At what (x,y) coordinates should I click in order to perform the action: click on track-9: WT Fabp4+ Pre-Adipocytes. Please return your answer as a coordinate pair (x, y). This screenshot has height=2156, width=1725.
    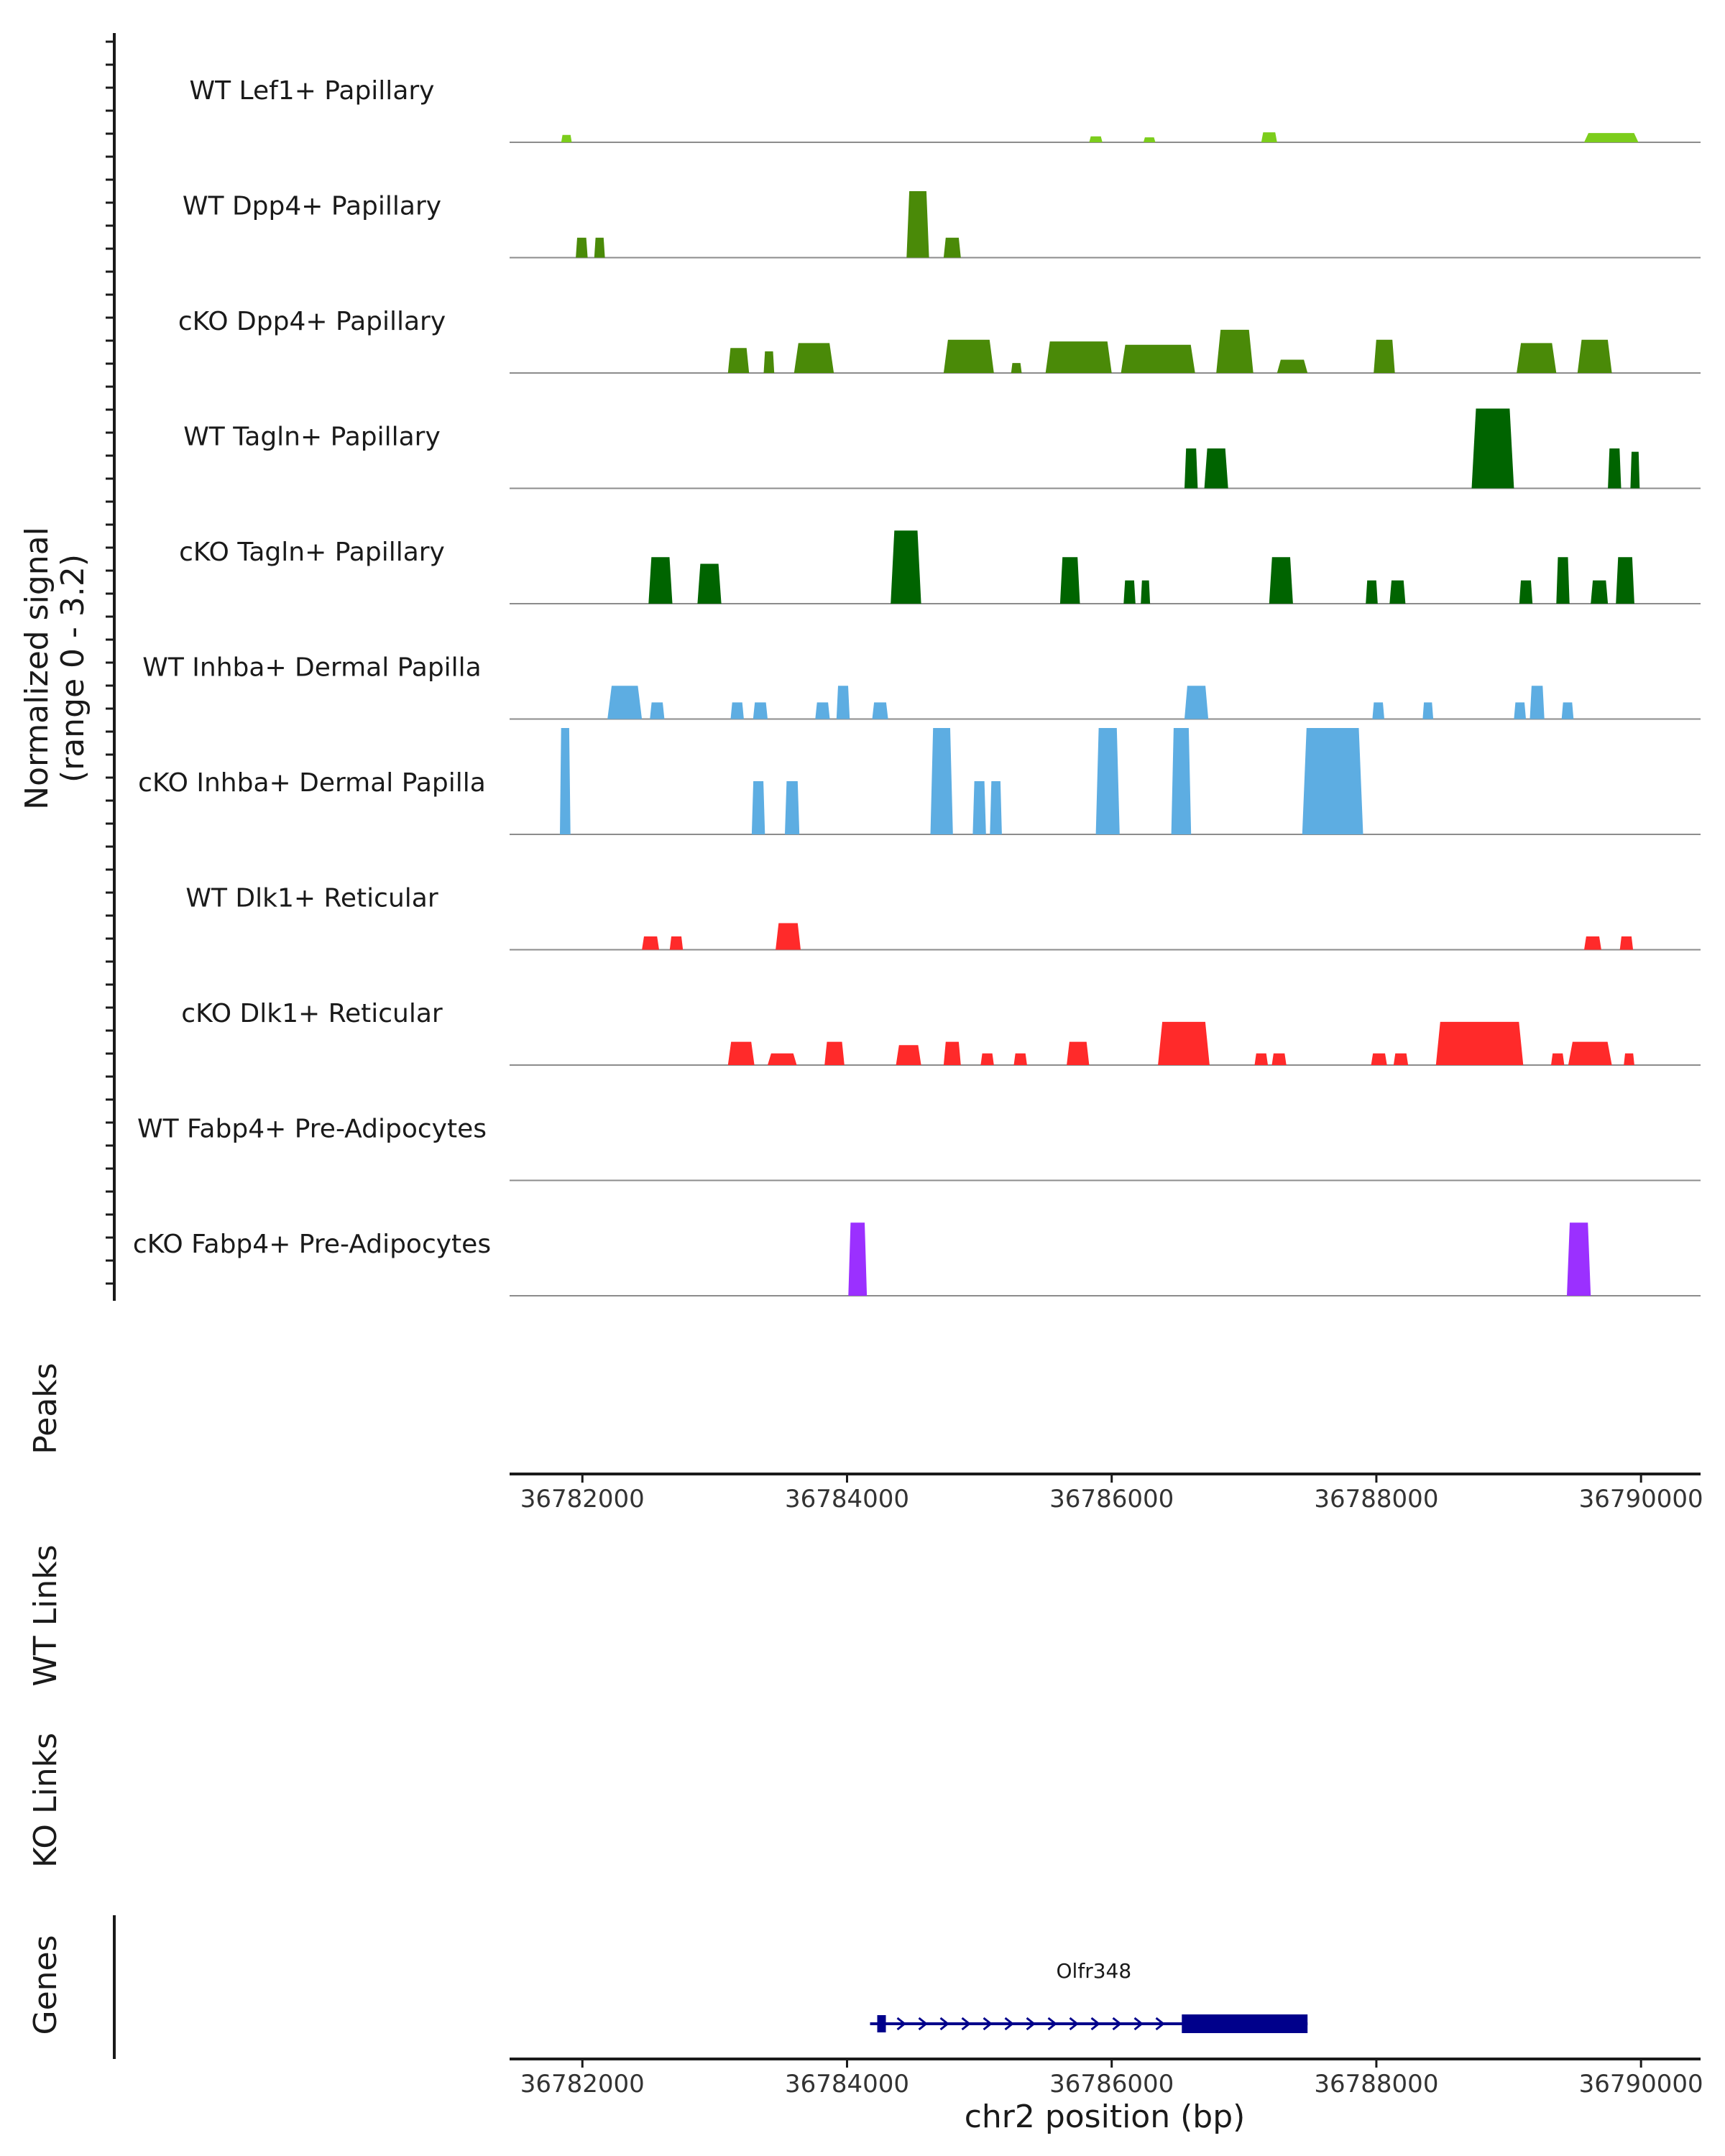
    Looking at the image, I should click on (919, 1148).